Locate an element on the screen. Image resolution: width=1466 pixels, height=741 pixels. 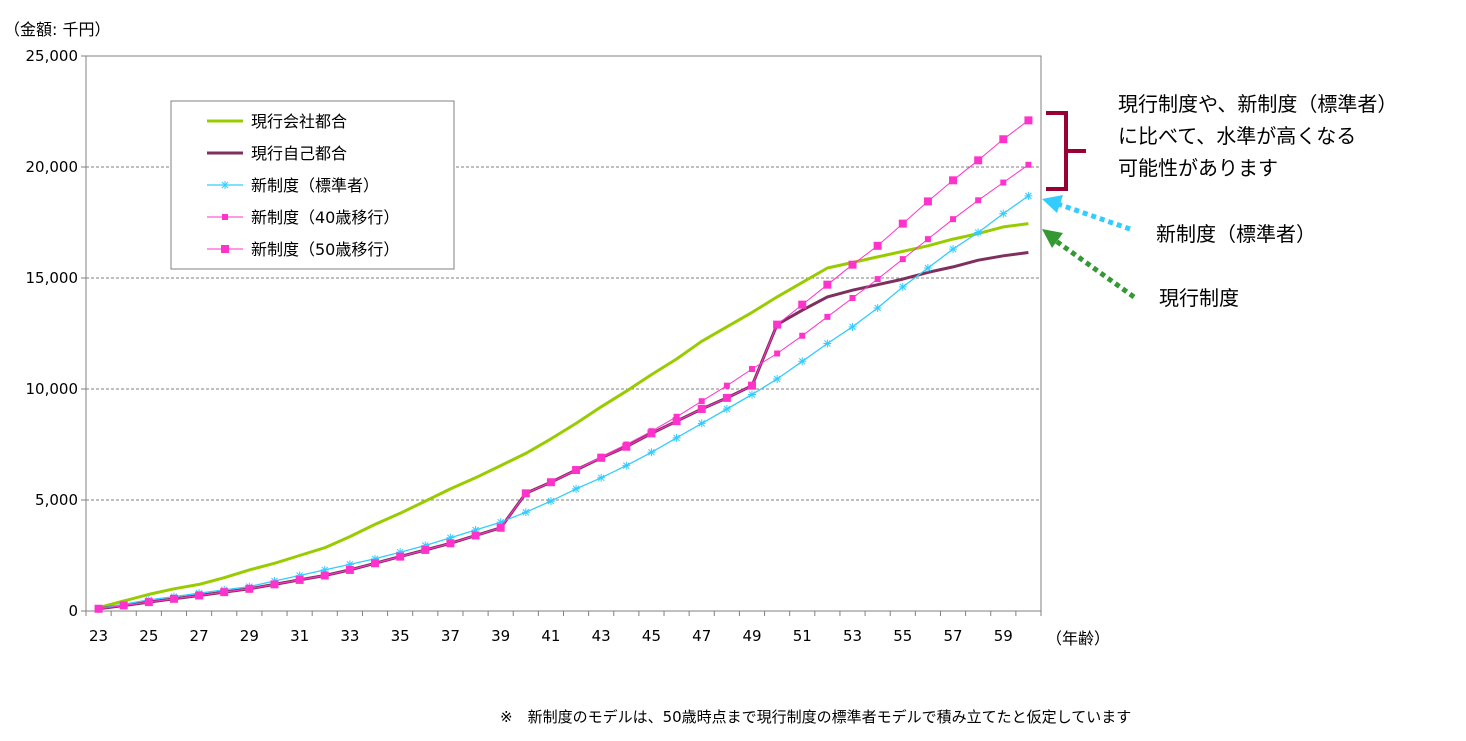
x-tick-label: 57 is located at coordinates (952, 636).